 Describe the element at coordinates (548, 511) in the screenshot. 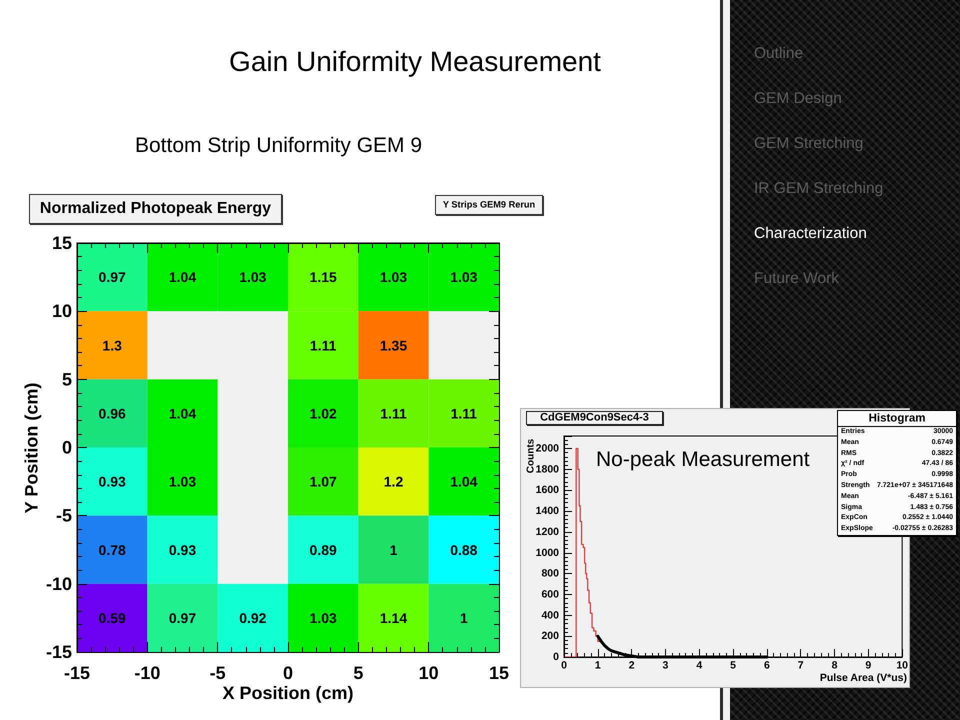

I see `y-tick-label: 1400` at that location.